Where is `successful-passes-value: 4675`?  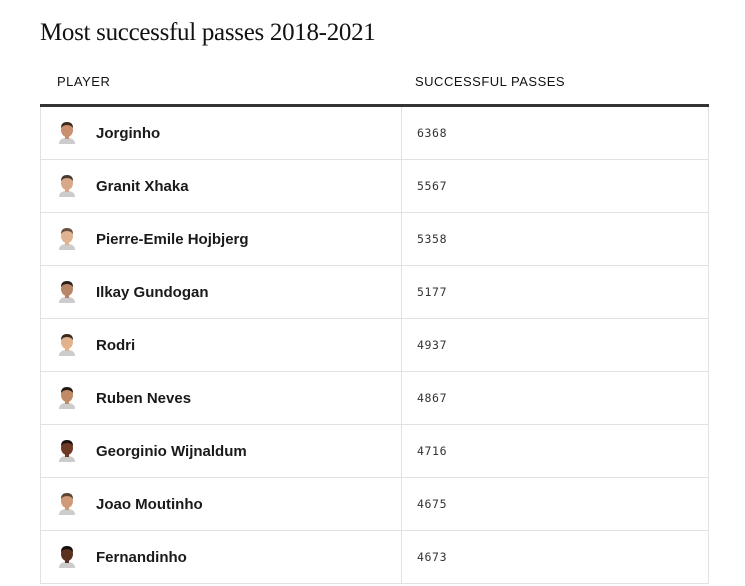
successful-passes-value: 4675 is located at coordinates (432, 504).